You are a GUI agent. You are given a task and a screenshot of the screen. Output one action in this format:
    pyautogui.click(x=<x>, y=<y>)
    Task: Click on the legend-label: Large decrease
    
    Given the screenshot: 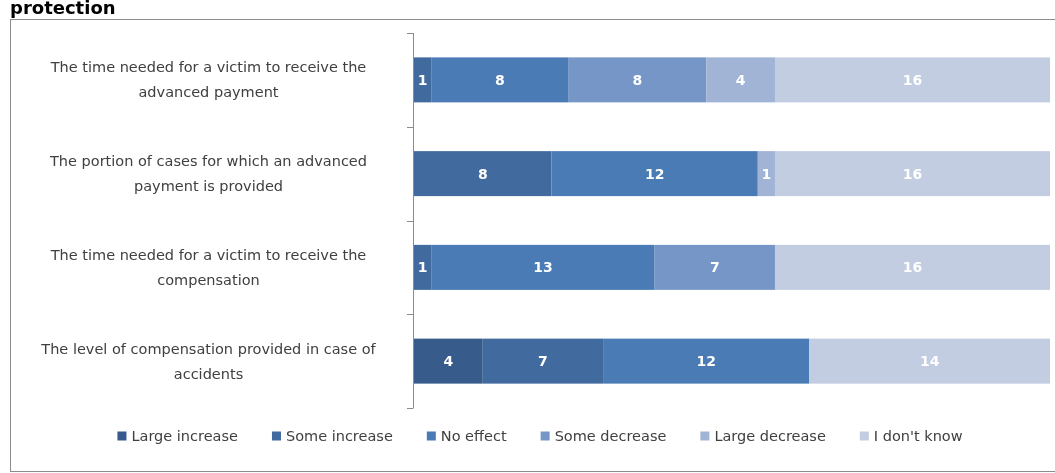 What is the action you would take?
    pyautogui.click(x=770, y=436)
    